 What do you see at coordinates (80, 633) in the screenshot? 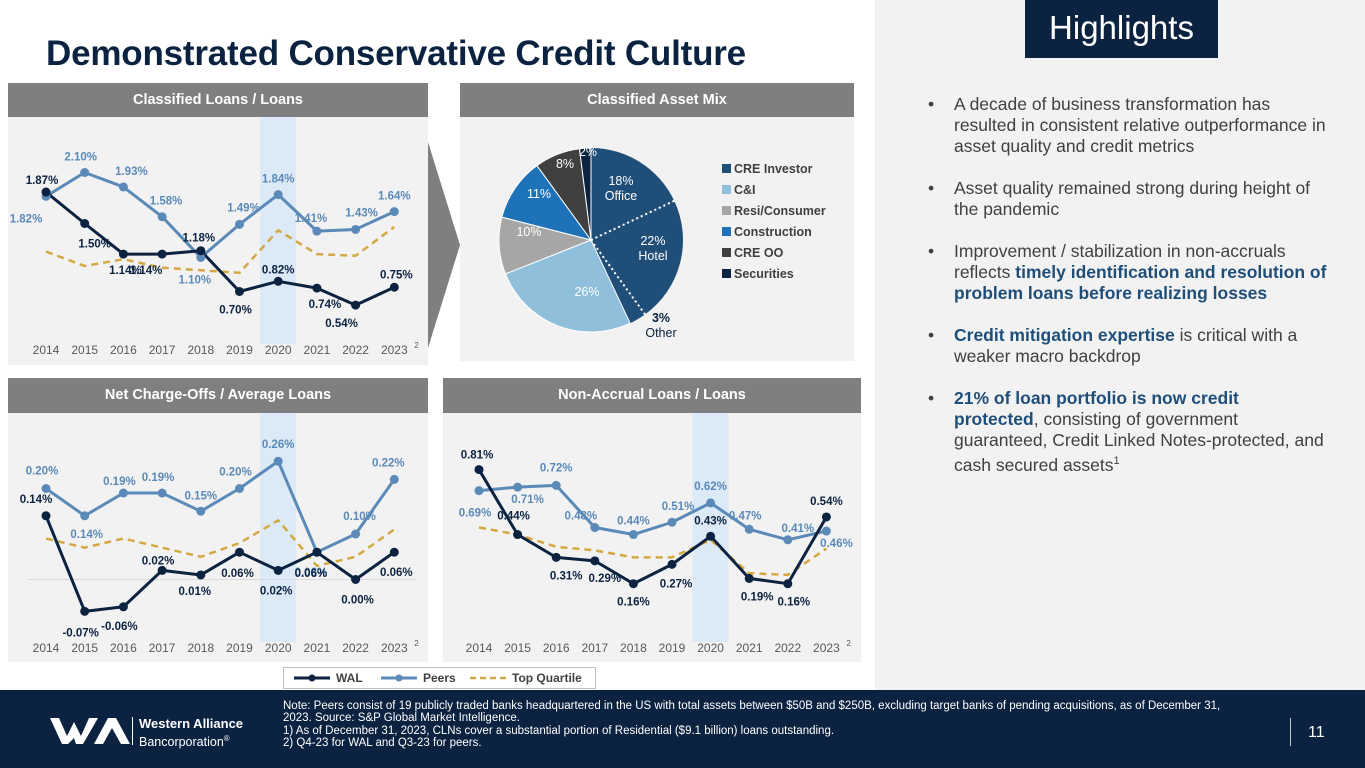
I see `wal-data-label: -0.07%` at bounding box center [80, 633].